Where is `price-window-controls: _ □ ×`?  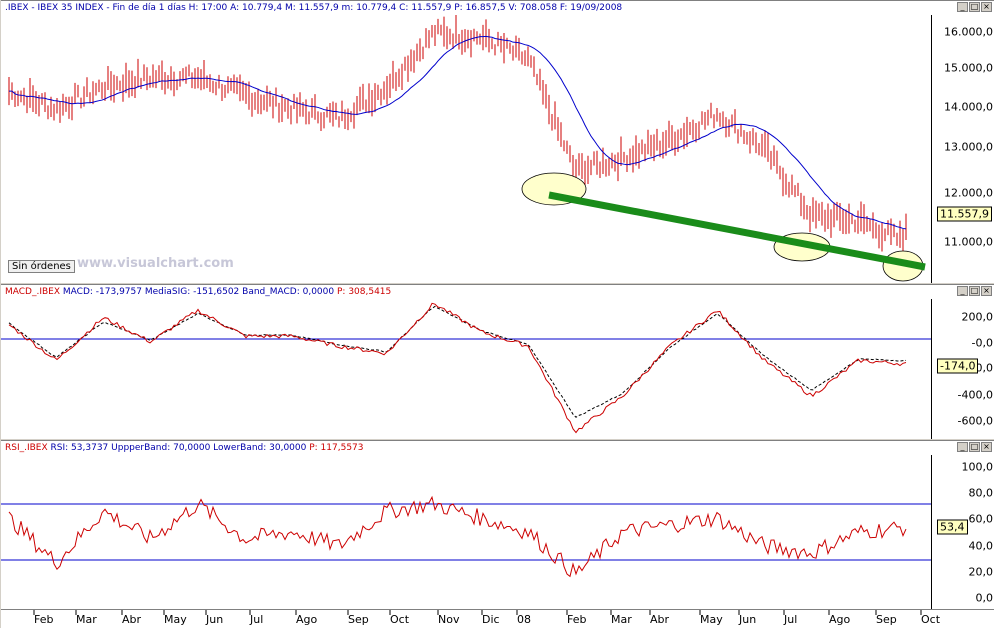
price-window-controls: _ □ × is located at coordinates (974, 7).